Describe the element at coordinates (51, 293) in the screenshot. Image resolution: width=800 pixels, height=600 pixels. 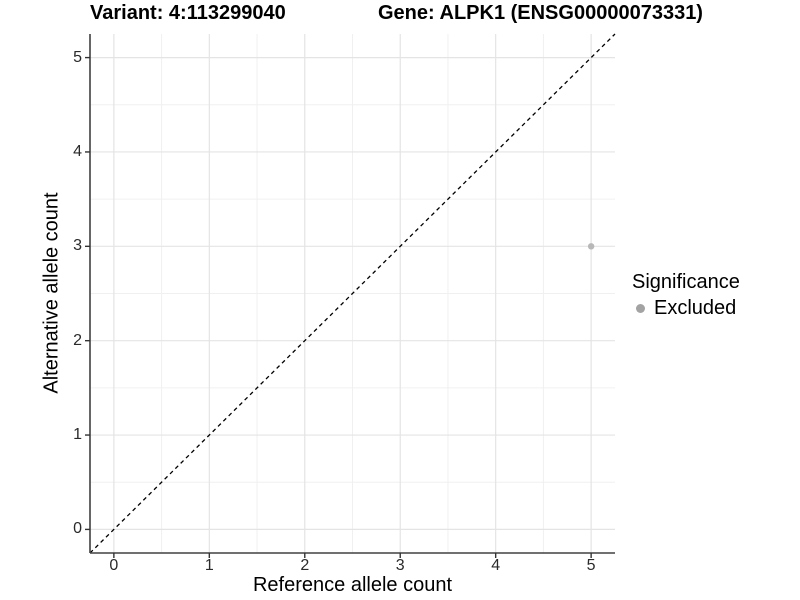
I see `y-axis-label: Alternative allele count` at that location.